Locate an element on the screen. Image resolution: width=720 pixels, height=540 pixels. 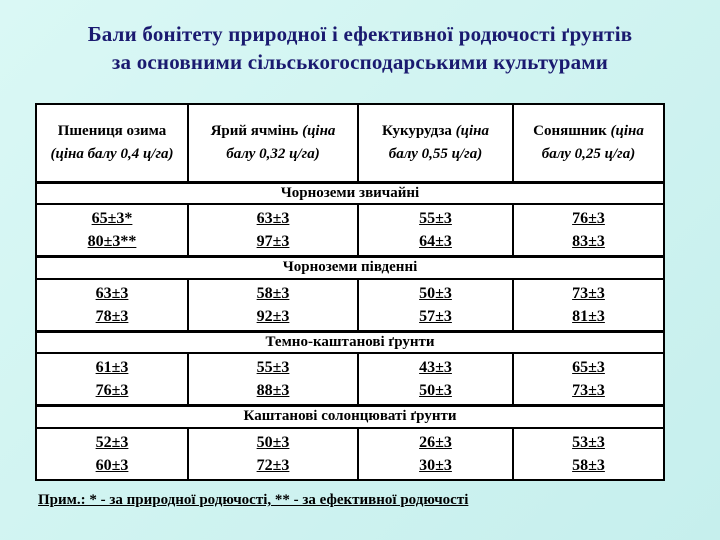
section-header: Чорноземи звичайні is located at coordinates (350, 192).